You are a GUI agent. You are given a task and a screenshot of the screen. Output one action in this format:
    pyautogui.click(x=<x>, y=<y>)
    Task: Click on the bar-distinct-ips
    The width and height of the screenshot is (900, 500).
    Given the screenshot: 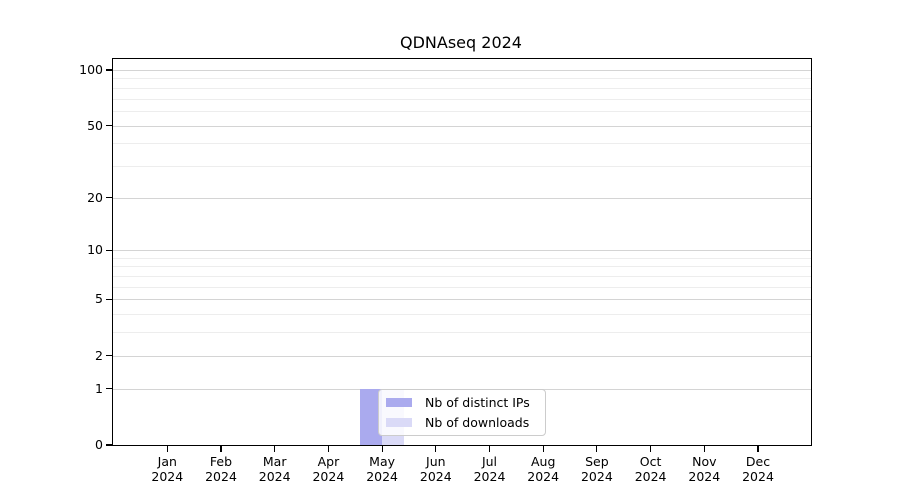 What is the action you would take?
    pyautogui.click(x=371, y=416)
    